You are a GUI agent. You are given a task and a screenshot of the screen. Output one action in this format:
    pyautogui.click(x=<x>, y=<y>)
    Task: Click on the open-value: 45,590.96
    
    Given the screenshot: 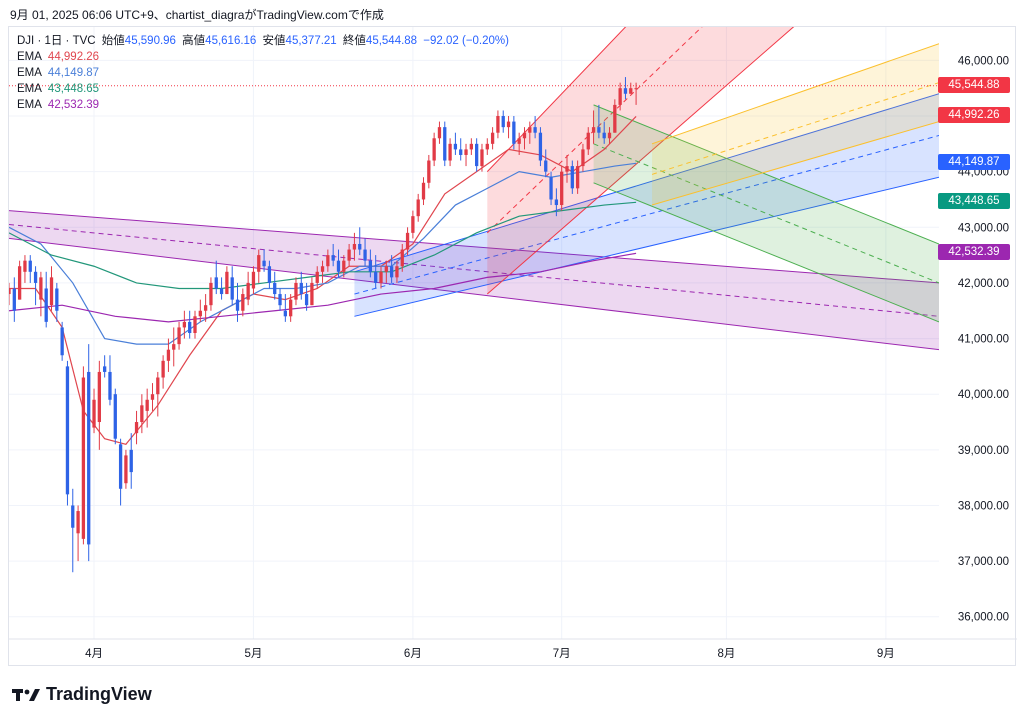 What is the action you would take?
    pyautogui.click(x=150, y=41)
    